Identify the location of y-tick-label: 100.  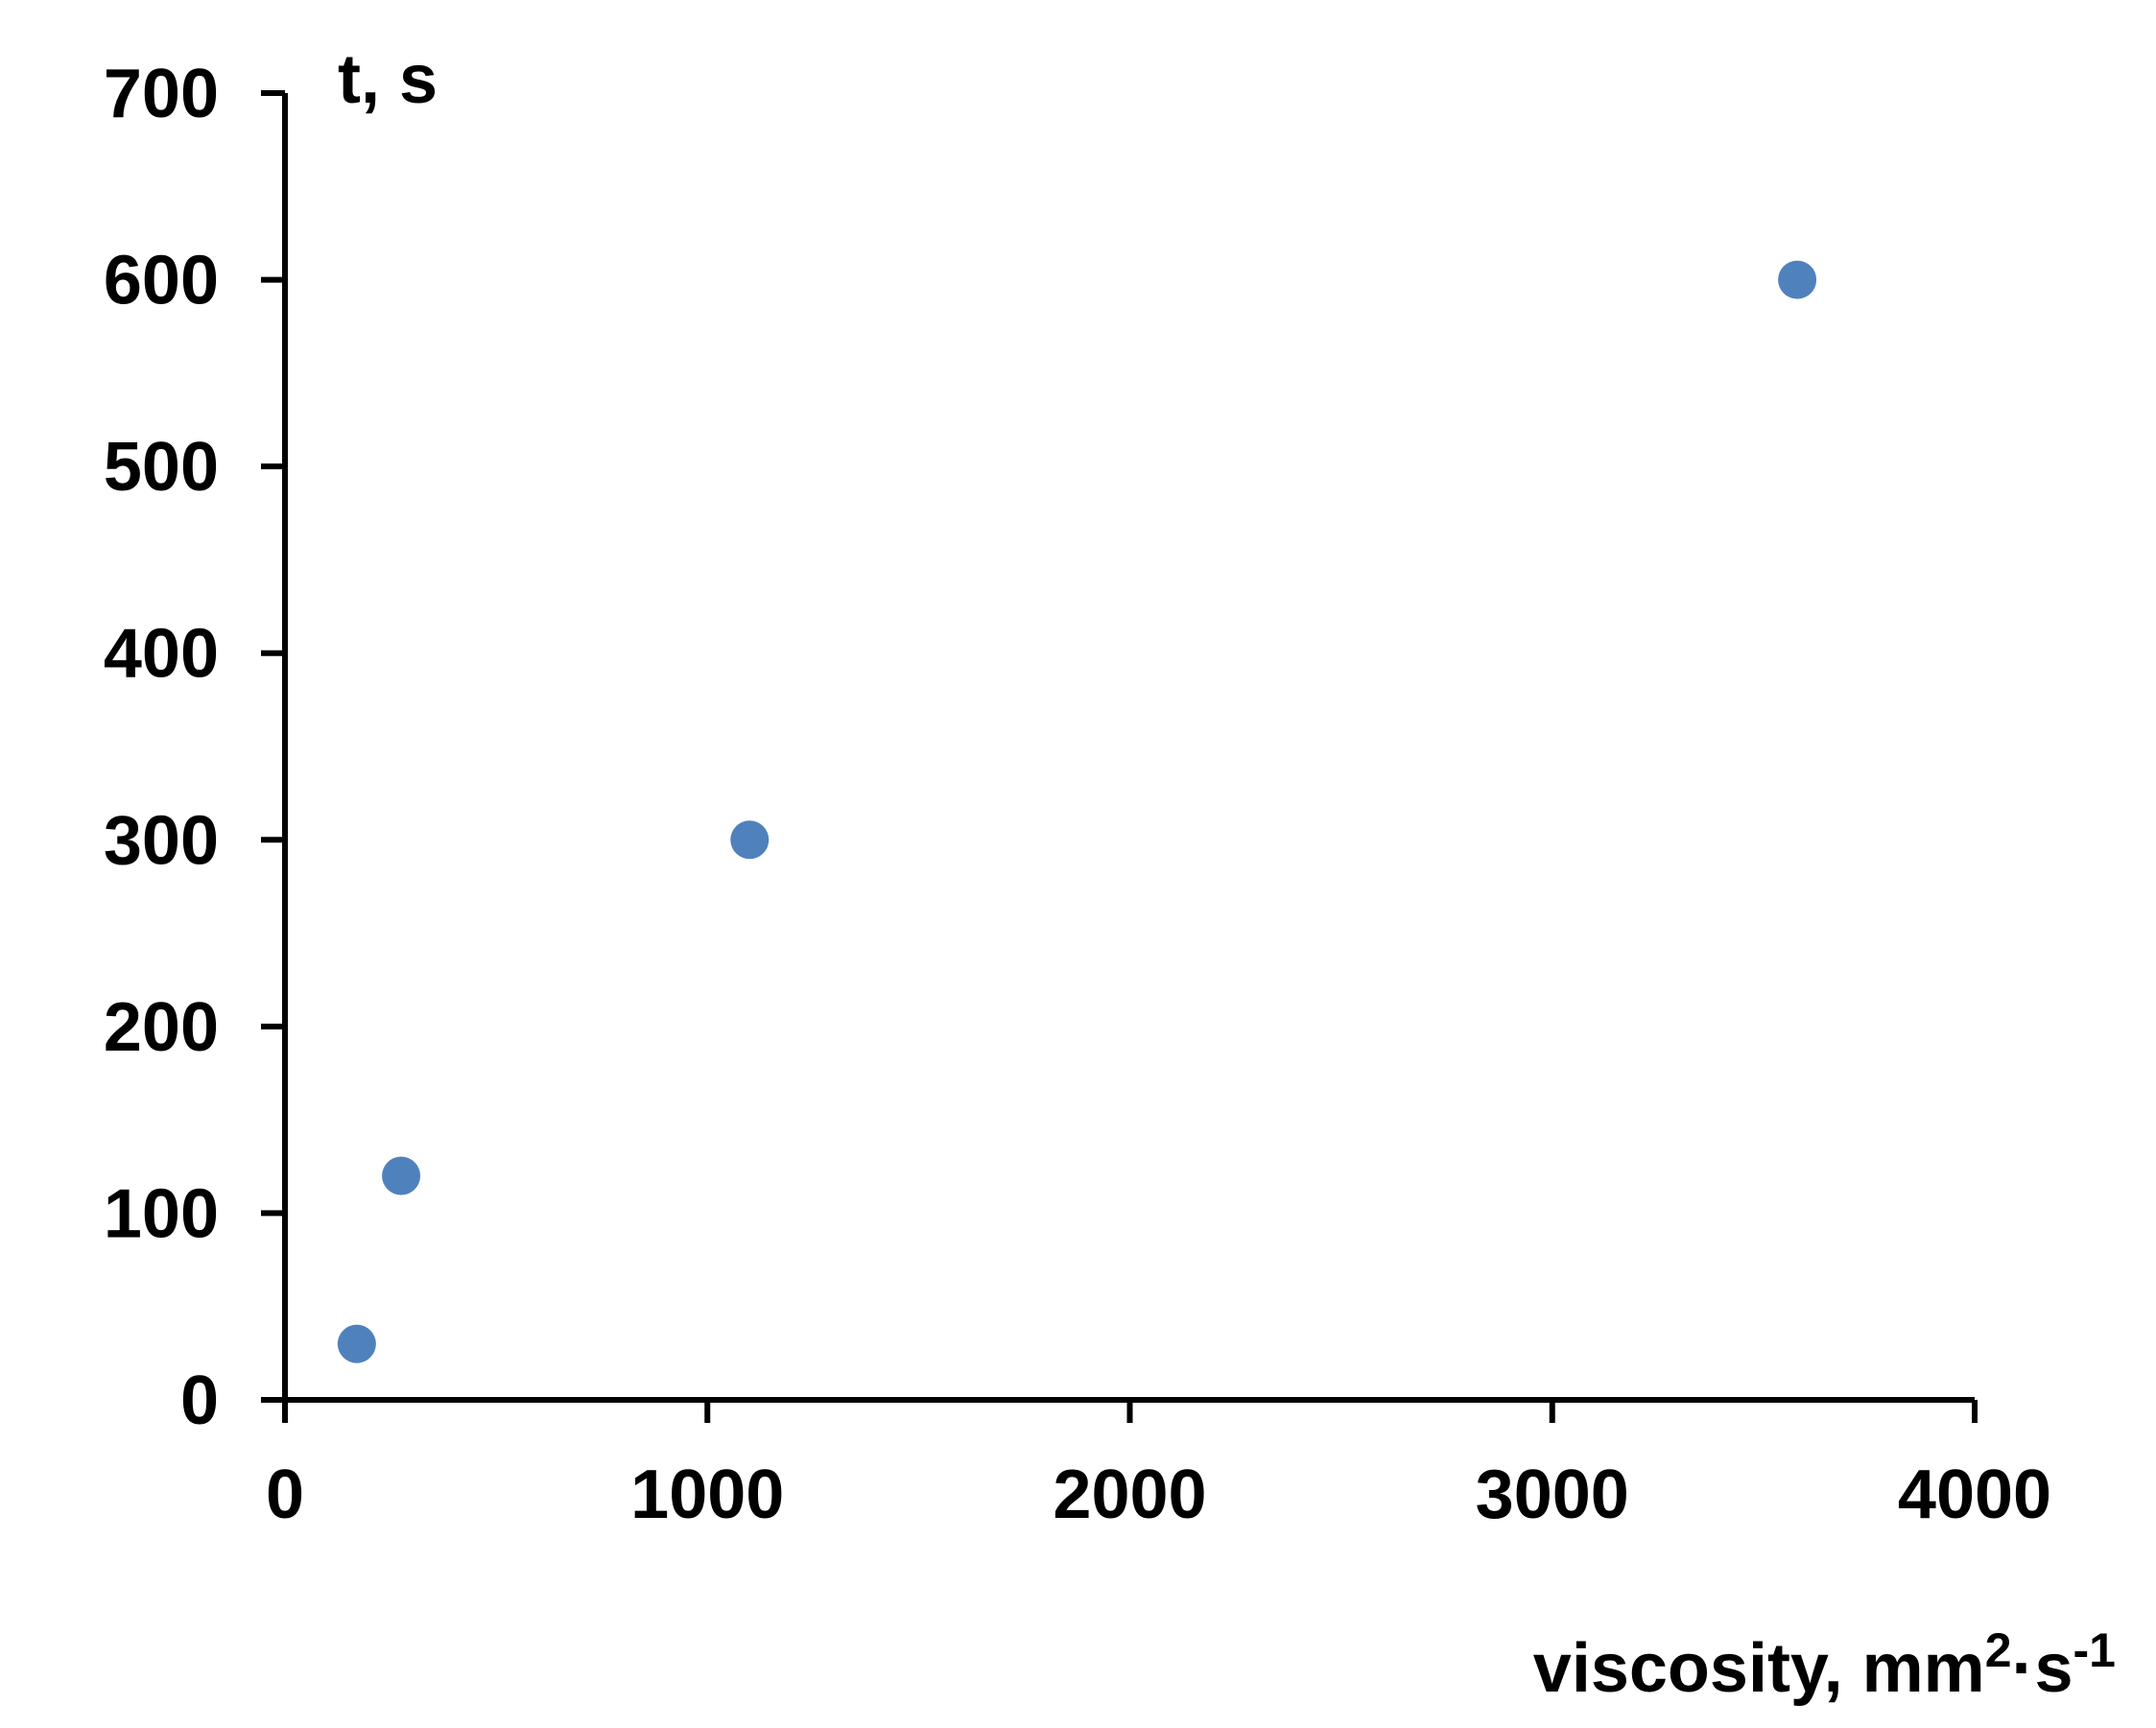
(161, 1214).